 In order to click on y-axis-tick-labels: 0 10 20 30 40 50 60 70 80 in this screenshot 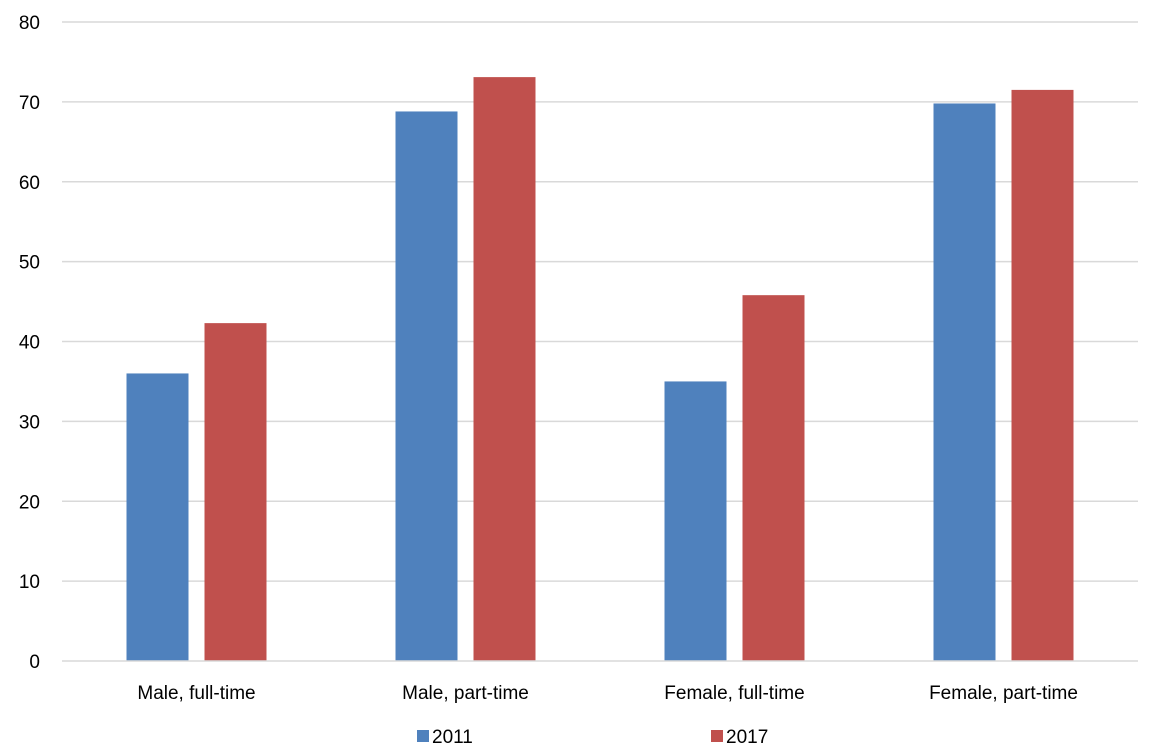, I will do `click(29, 343)`.